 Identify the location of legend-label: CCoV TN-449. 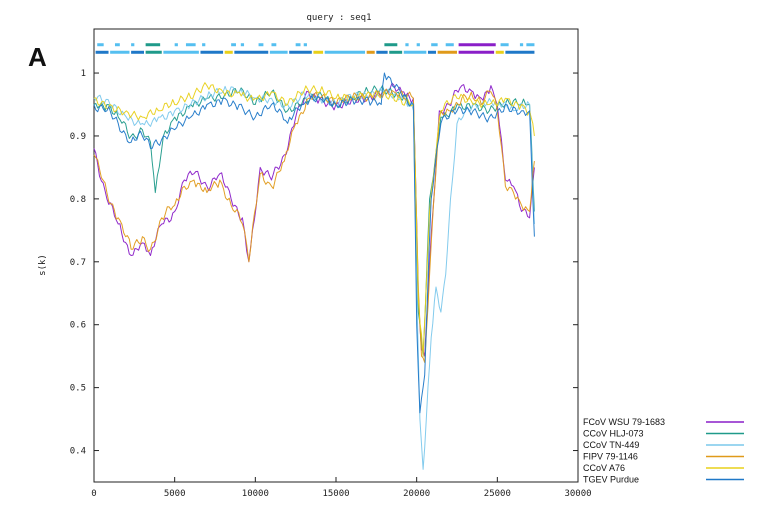
(611, 445).